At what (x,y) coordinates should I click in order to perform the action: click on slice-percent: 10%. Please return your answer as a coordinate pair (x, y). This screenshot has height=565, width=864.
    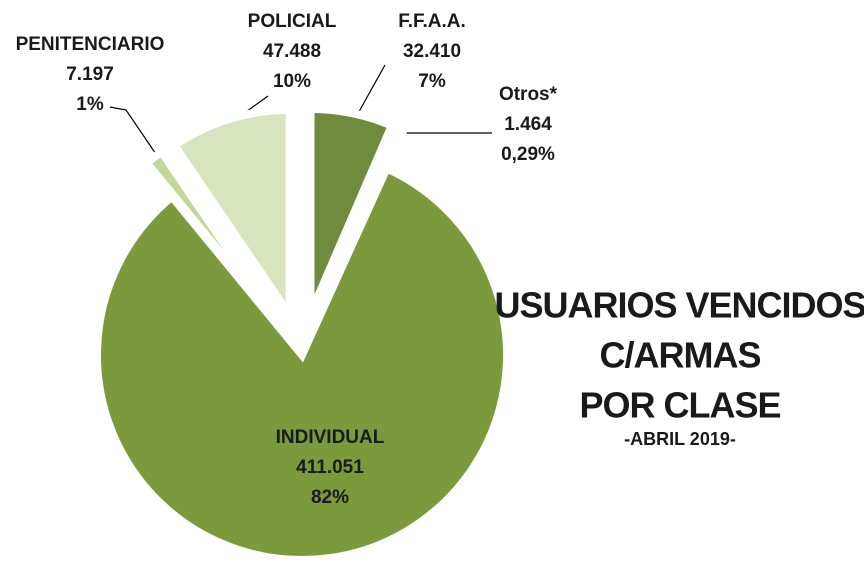
    Looking at the image, I should click on (292, 81).